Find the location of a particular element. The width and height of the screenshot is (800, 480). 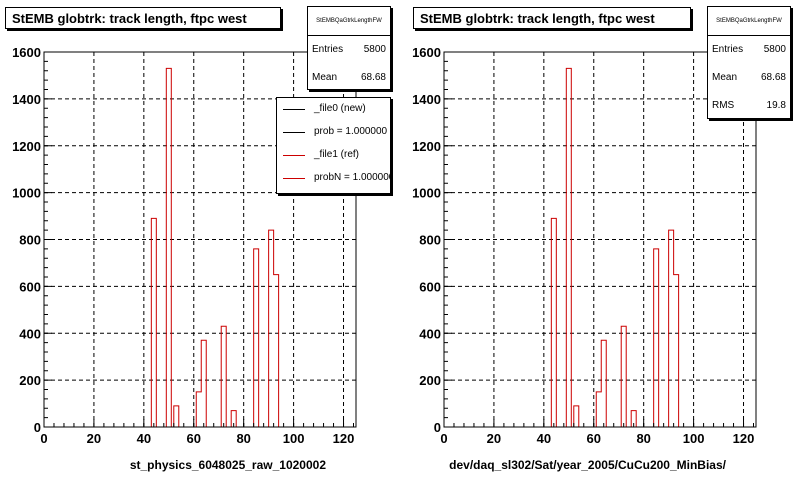

legend-entry: prob = 1.000000 is located at coordinates (333, 132).